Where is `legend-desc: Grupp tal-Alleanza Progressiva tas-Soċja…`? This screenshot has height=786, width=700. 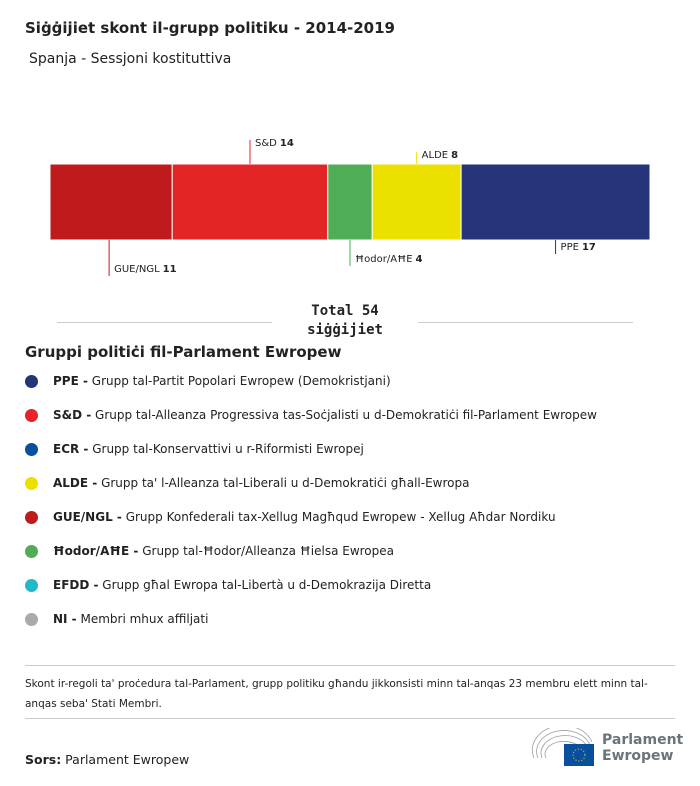 legend-desc: Grupp tal-Alleanza Progressiva tas-Soċja… is located at coordinates (344, 415).